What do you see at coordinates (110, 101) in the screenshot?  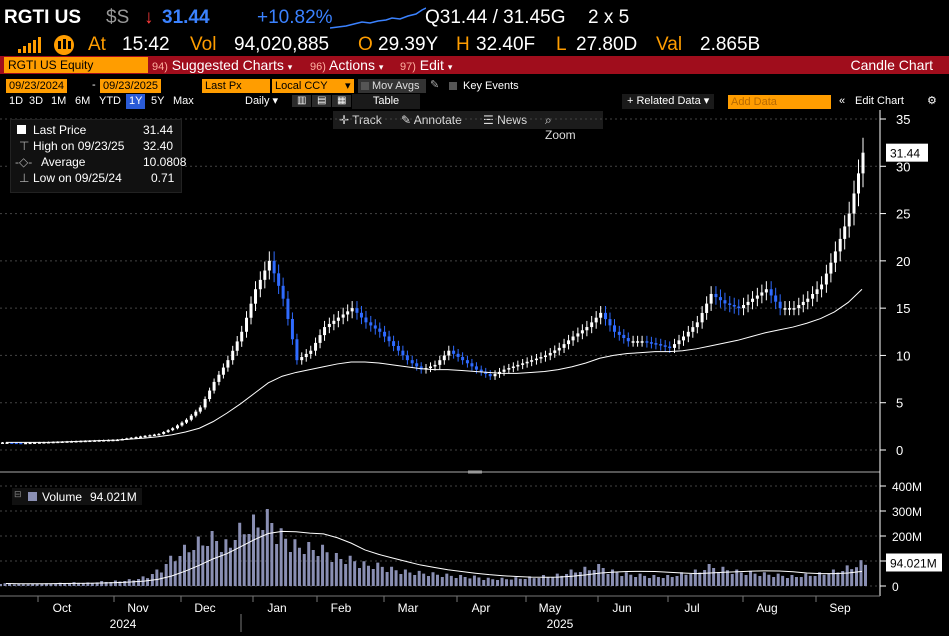 I see `period-ytd: YTD` at bounding box center [110, 101].